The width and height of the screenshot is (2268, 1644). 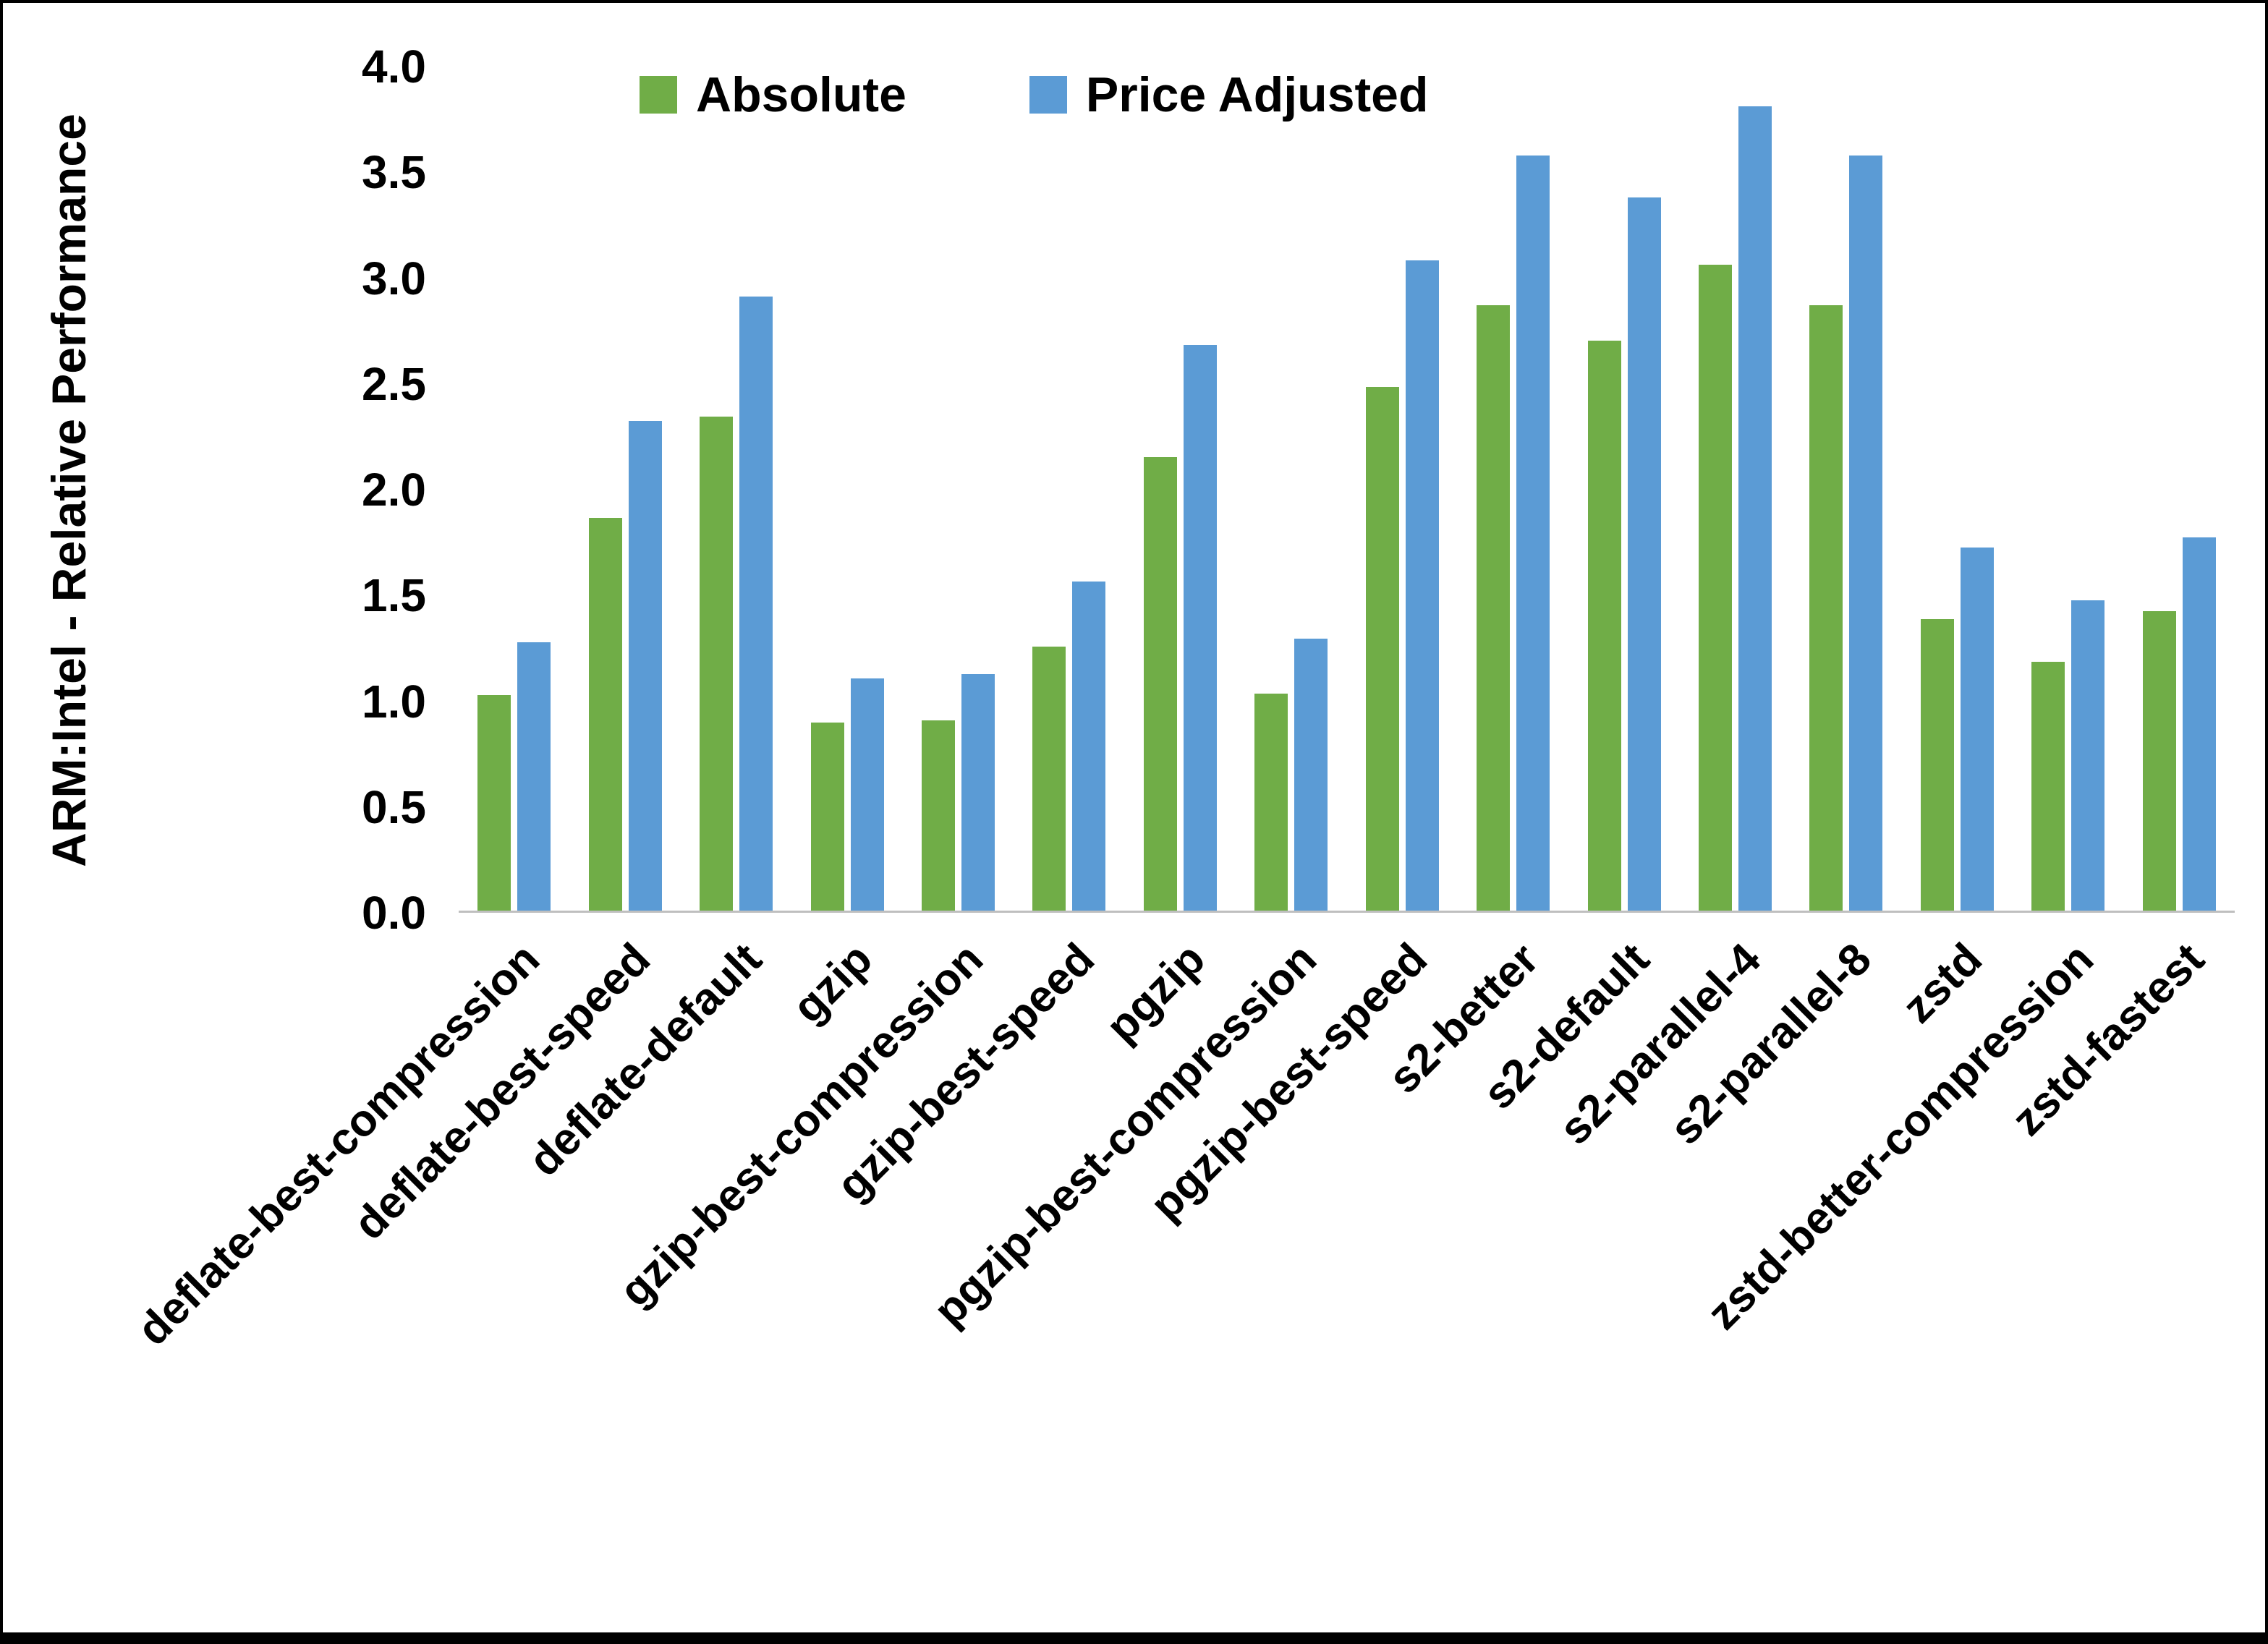 I want to click on x-category-label: s2-parallel-4, so click(x=1660, y=1044).